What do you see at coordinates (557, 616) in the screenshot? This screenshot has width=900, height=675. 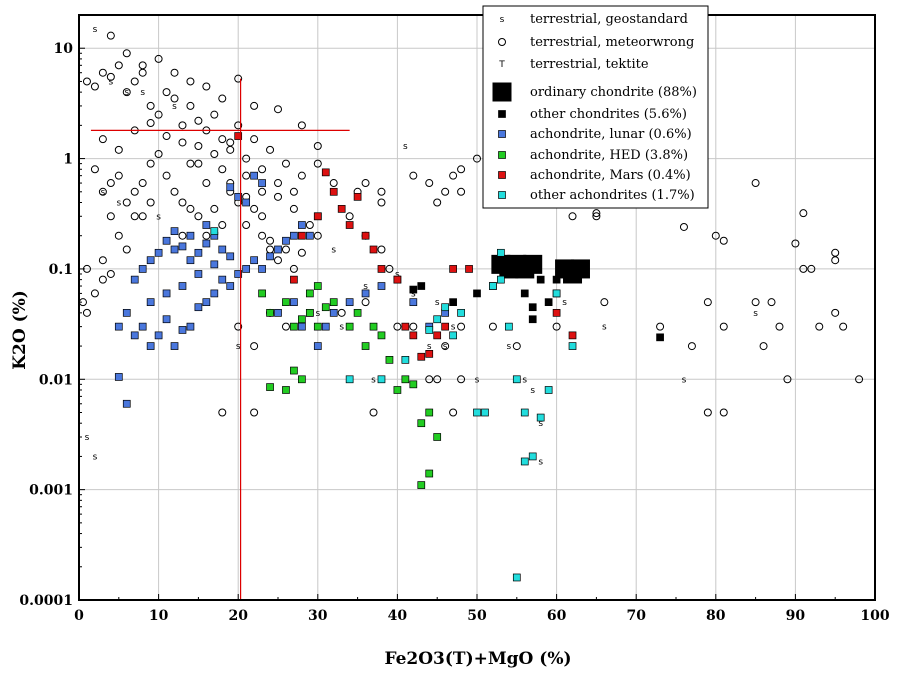 I see `x-tick-label: 60` at bounding box center [557, 616].